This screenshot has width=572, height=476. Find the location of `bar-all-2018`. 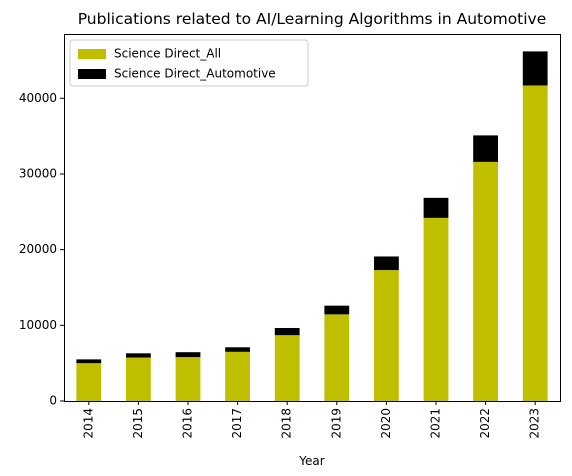

bar-all-2018 is located at coordinates (287, 368).